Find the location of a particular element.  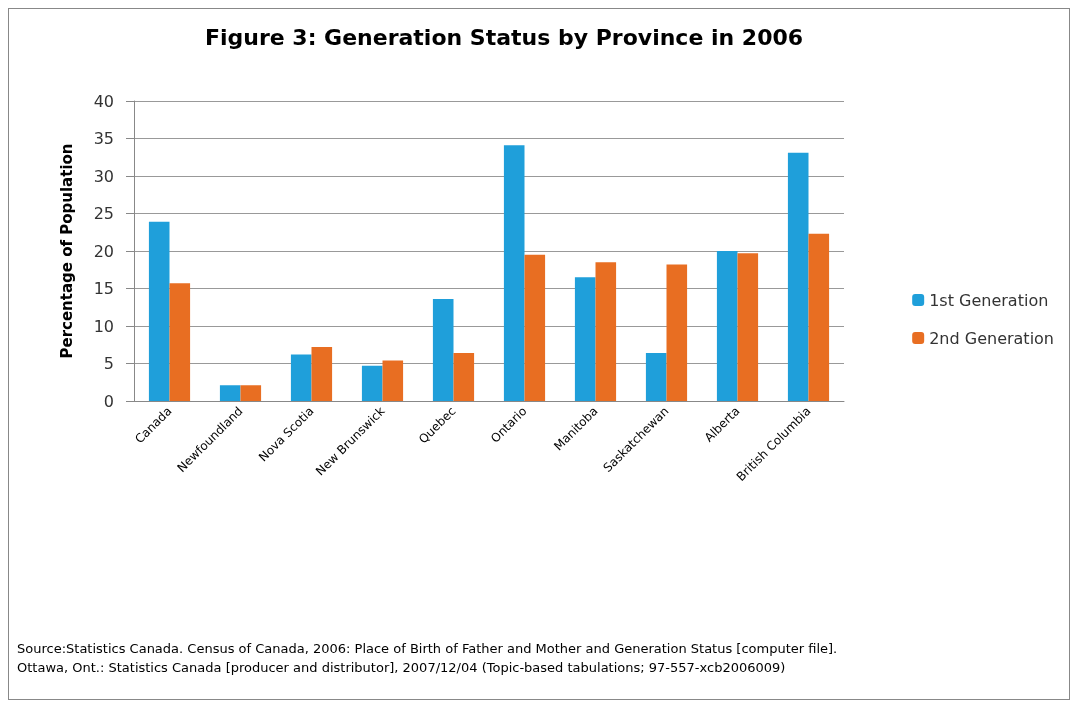

y-tick-label: 20 is located at coordinates (103, 251).